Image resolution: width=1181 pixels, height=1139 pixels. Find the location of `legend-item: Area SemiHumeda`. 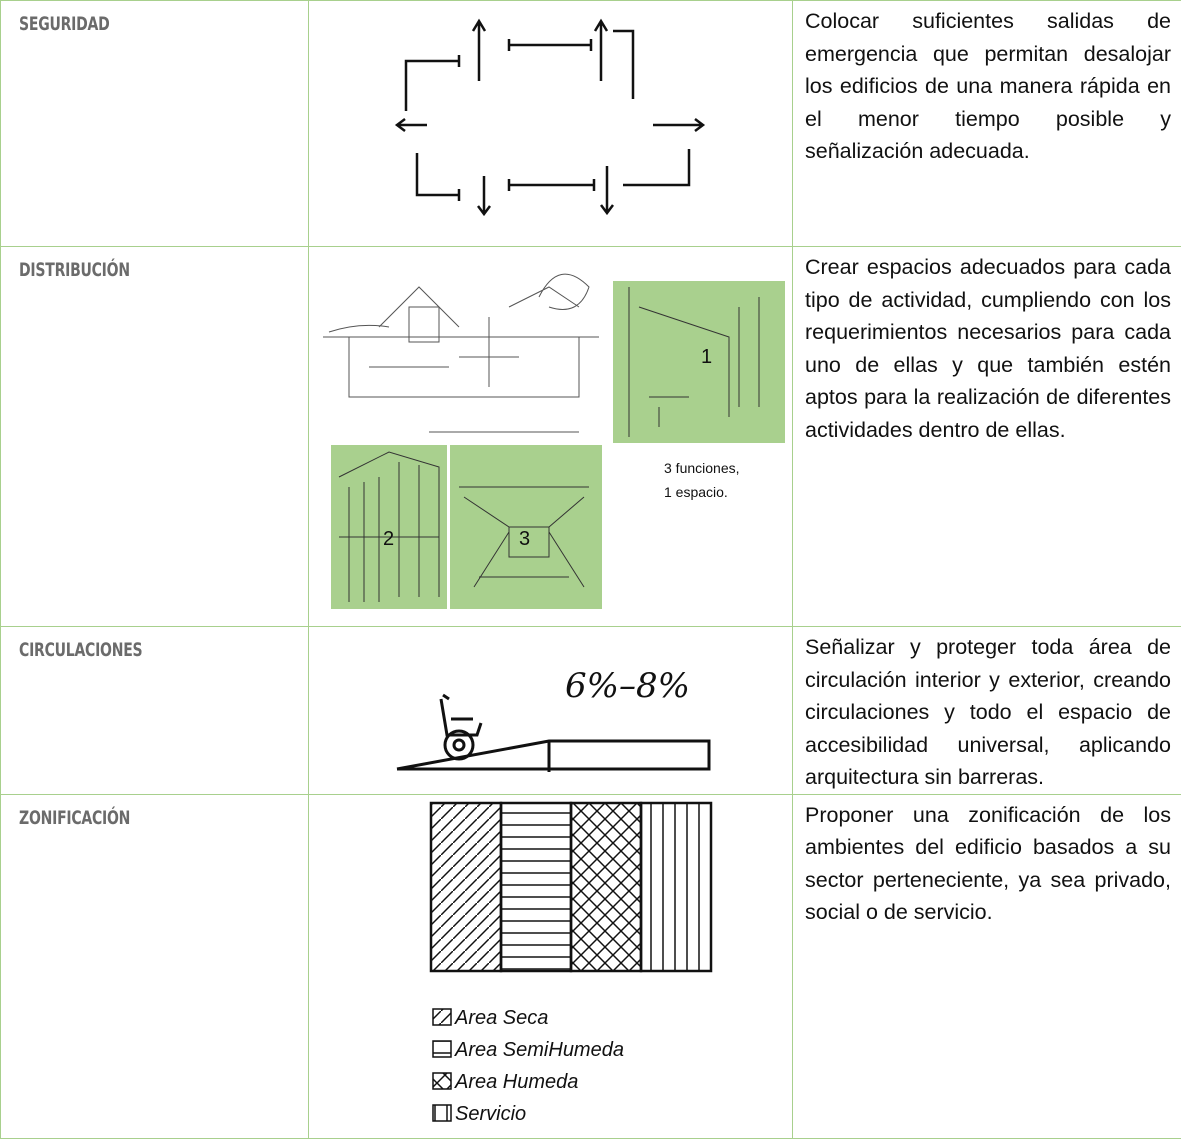

legend-item: Area SemiHumeda is located at coordinates (539, 1050).